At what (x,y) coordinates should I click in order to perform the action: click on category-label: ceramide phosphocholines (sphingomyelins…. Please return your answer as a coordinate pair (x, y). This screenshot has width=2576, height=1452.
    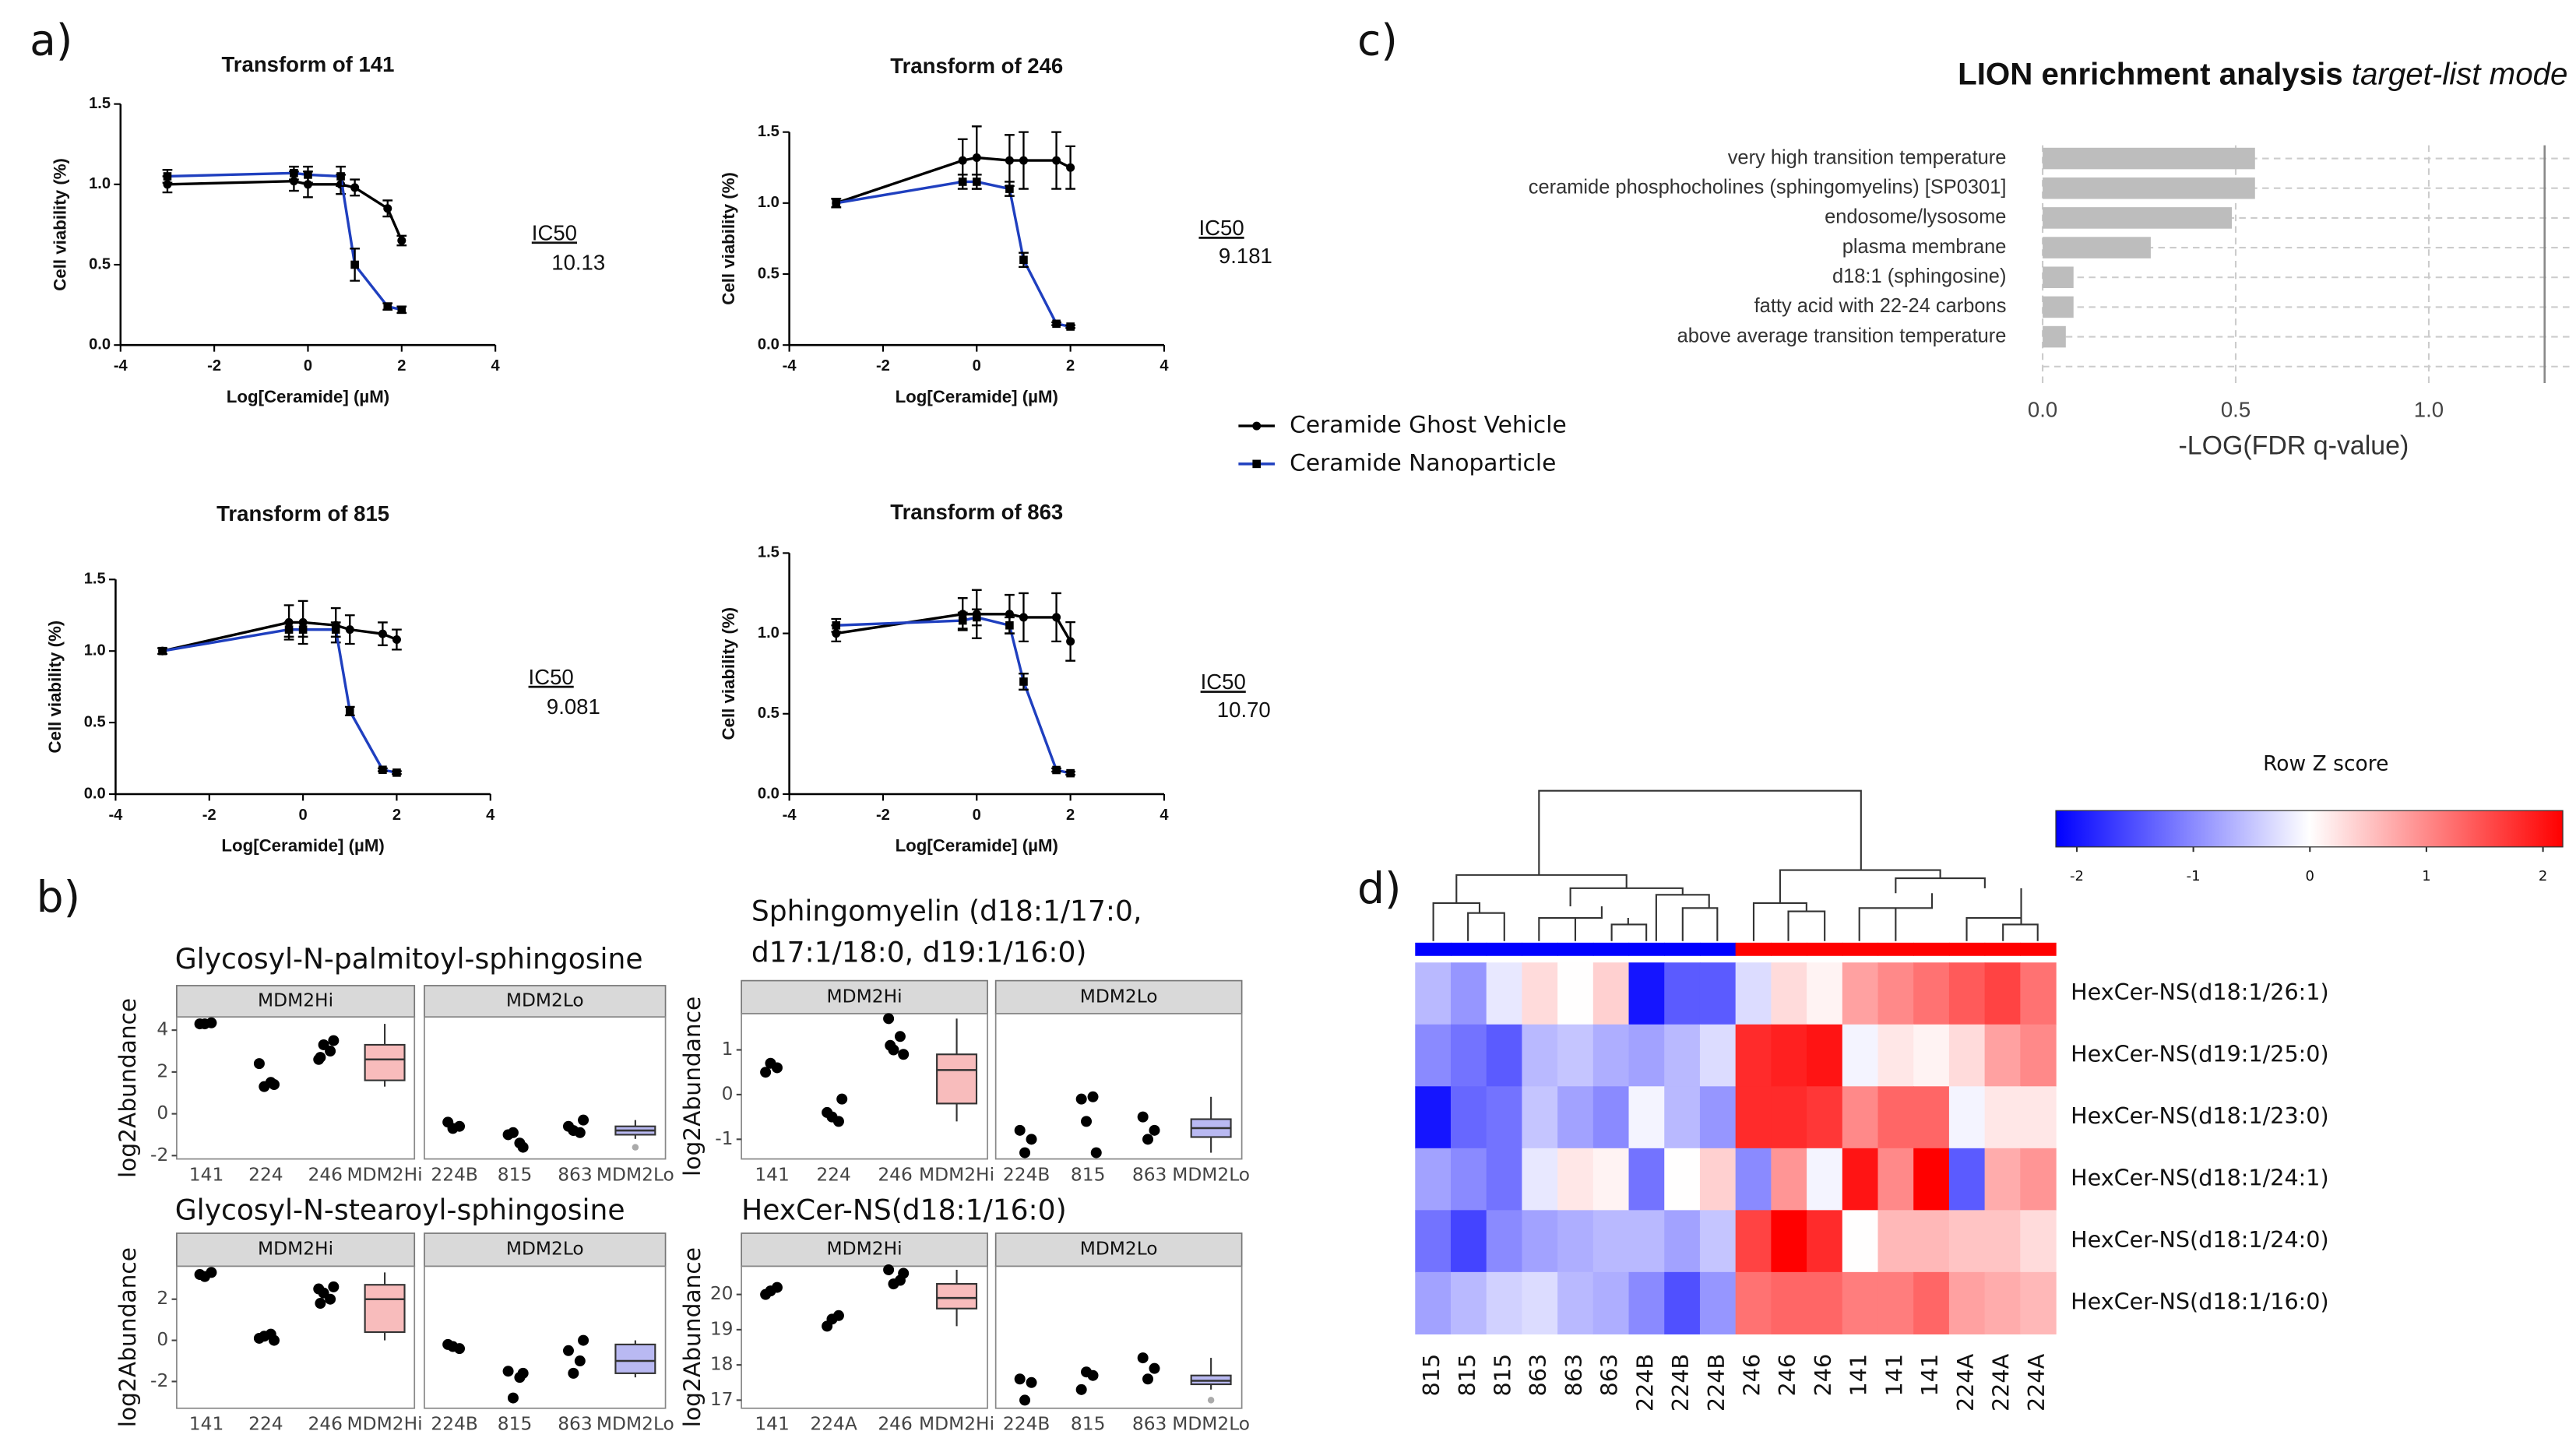
    Looking at the image, I should click on (1768, 187).